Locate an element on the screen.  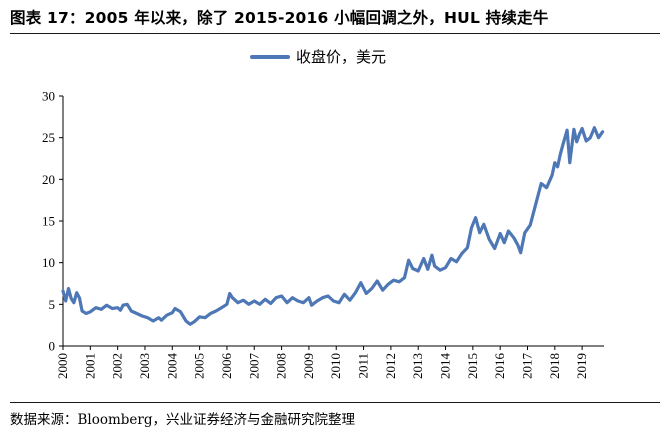
y-tick-label: 0 is located at coordinates (52, 346).